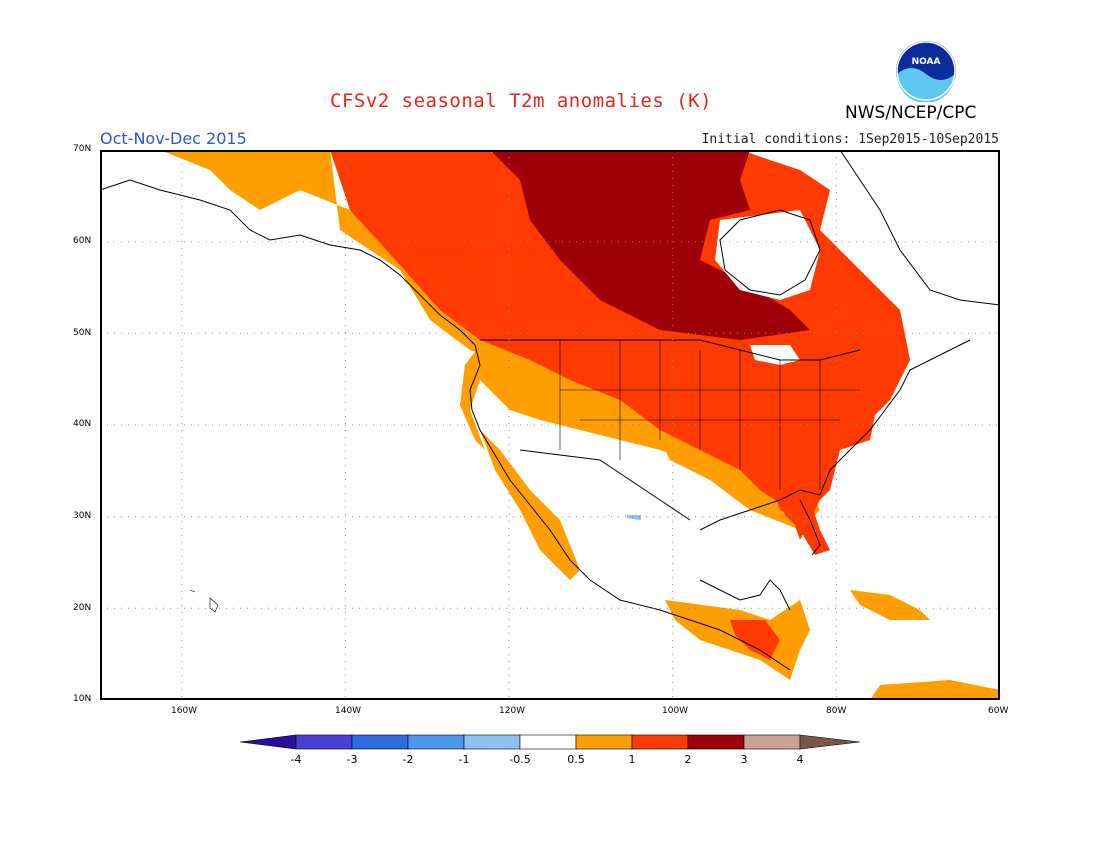 Image resolution: width=1100 pixels, height=850 pixels. What do you see at coordinates (998, 711) in the screenshot?
I see `lon-label-60w: 60W` at bounding box center [998, 711].